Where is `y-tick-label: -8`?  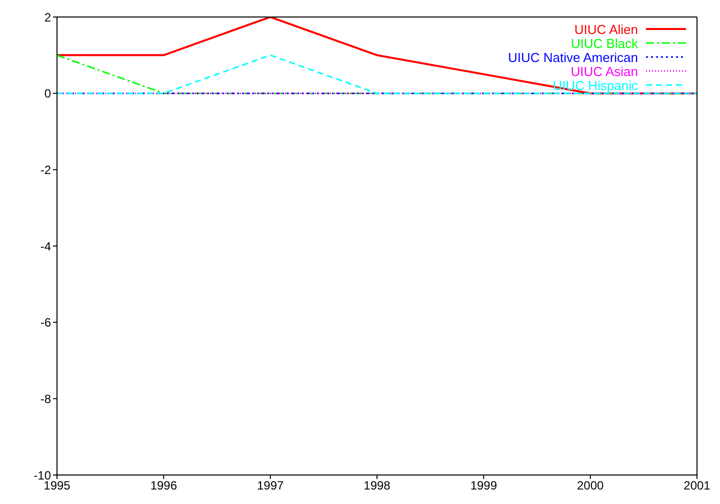
y-tick-label: -8 is located at coordinates (46, 399).